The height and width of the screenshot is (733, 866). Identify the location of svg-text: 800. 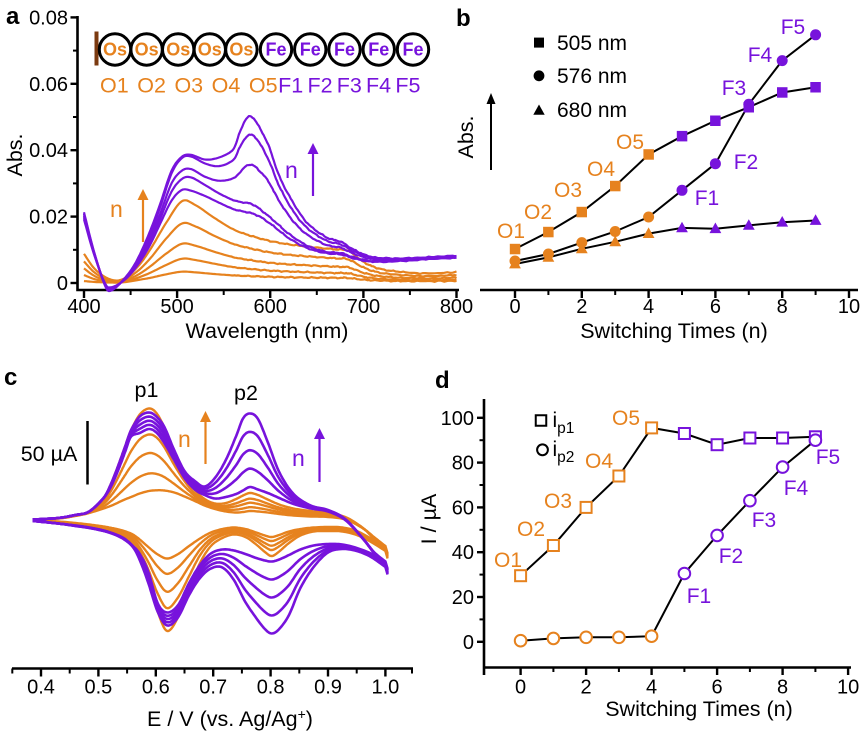
(456, 307).